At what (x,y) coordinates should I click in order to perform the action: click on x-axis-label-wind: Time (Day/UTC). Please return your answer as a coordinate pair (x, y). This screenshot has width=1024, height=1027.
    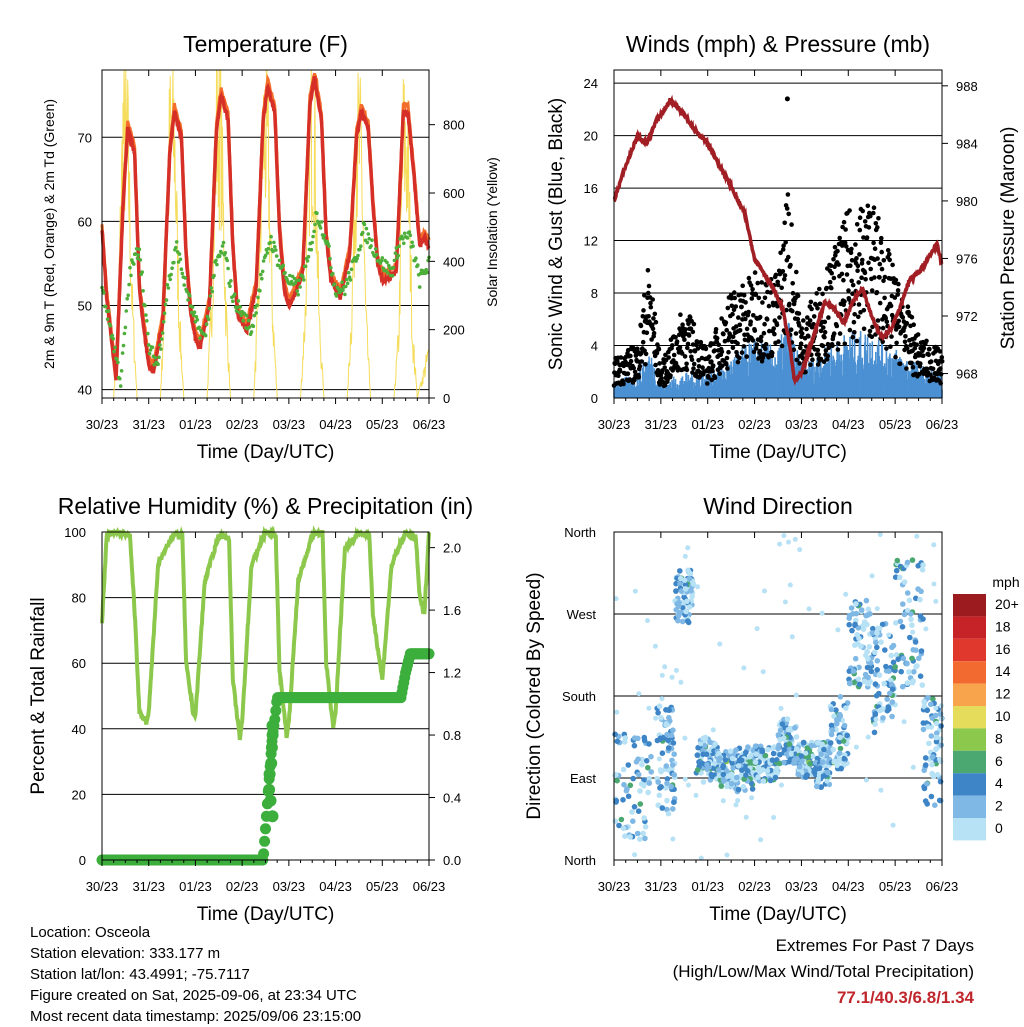
    Looking at the image, I should click on (778, 452).